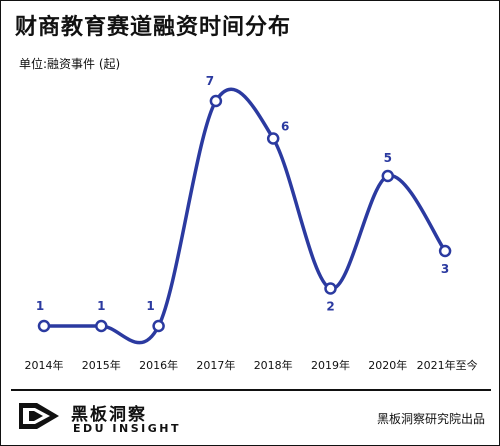  Describe the element at coordinates (447, 365) in the screenshot. I see `x-tick-label: 2021年至今` at that location.